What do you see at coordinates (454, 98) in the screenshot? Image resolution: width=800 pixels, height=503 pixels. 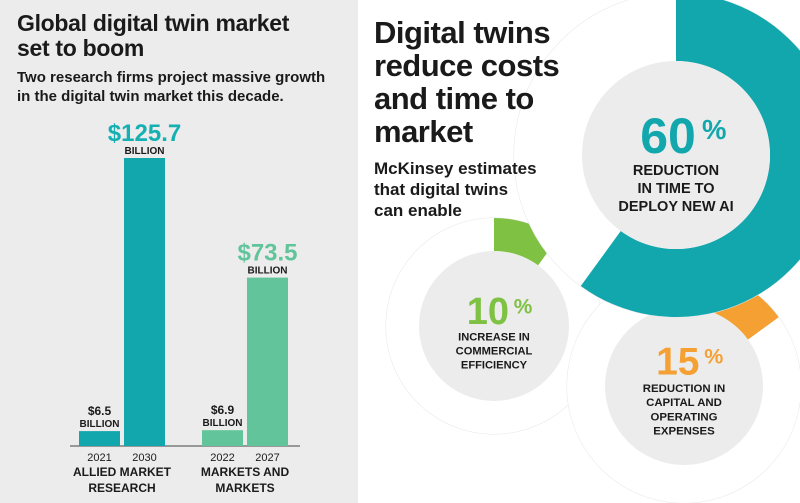 I see `mckinsey-title-line: and time to` at bounding box center [454, 98].